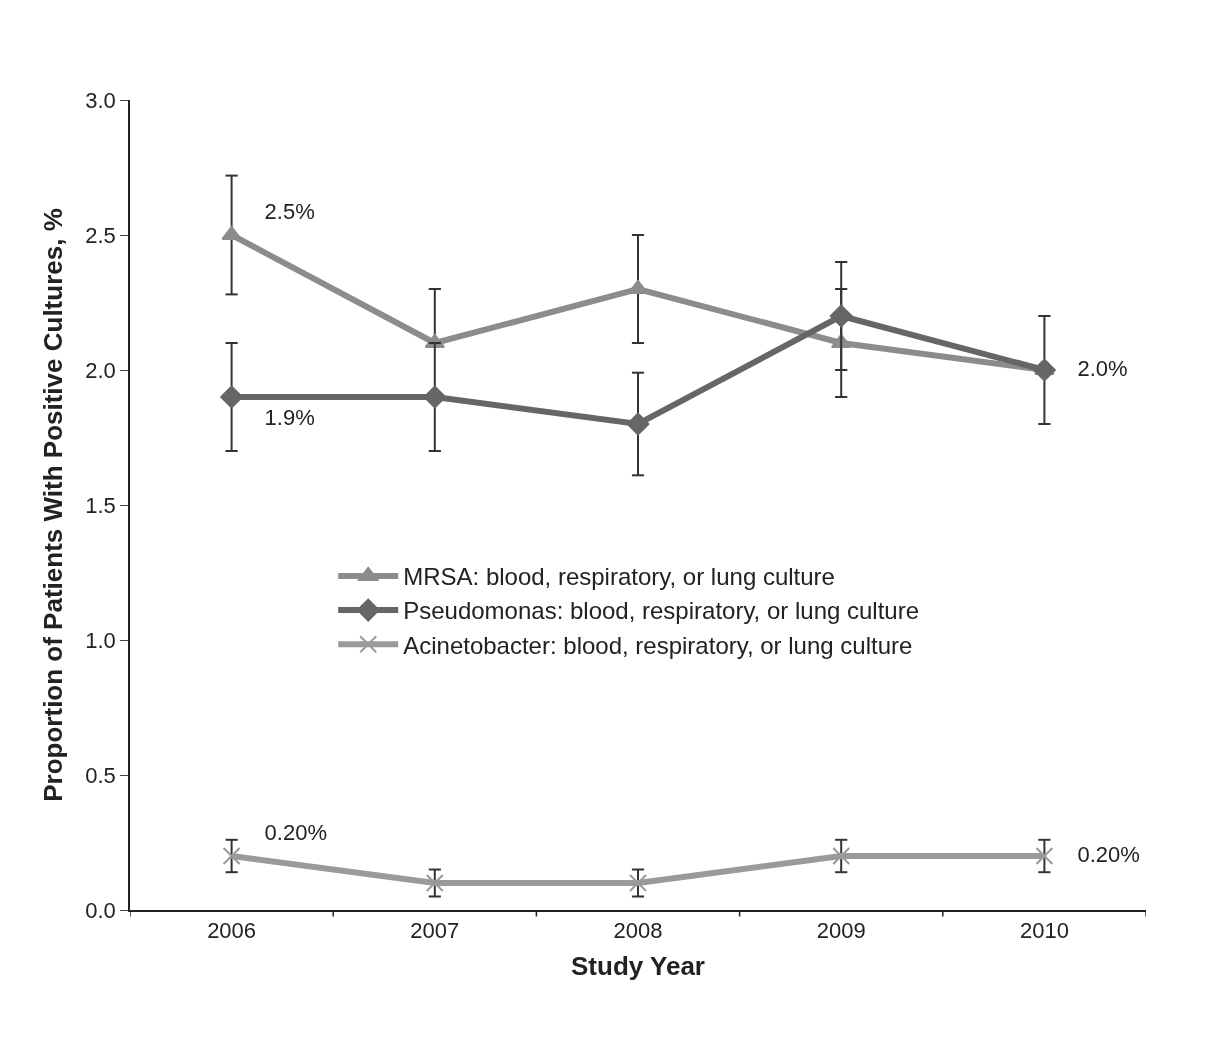  What do you see at coordinates (435, 931) in the screenshot?
I see `x-tick-label: 2007` at bounding box center [435, 931].